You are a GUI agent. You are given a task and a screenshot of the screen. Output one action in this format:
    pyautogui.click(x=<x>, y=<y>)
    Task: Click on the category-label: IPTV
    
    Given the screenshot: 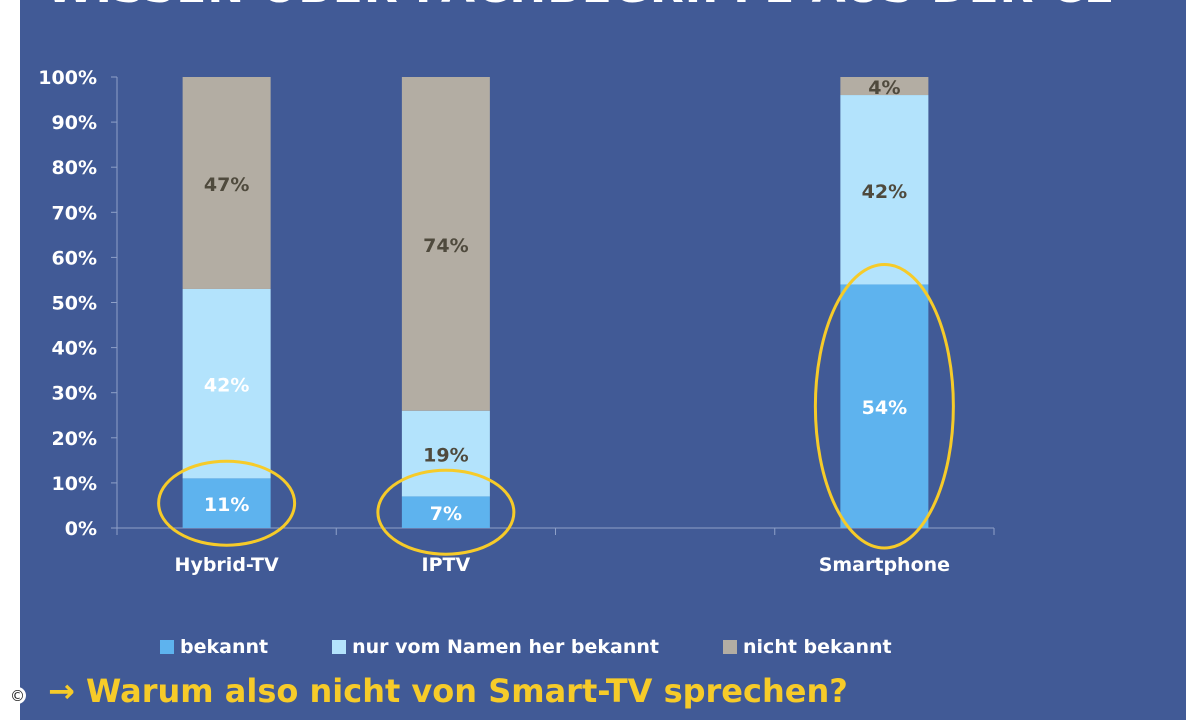 What is the action you would take?
    pyautogui.click(x=446, y=565)
    